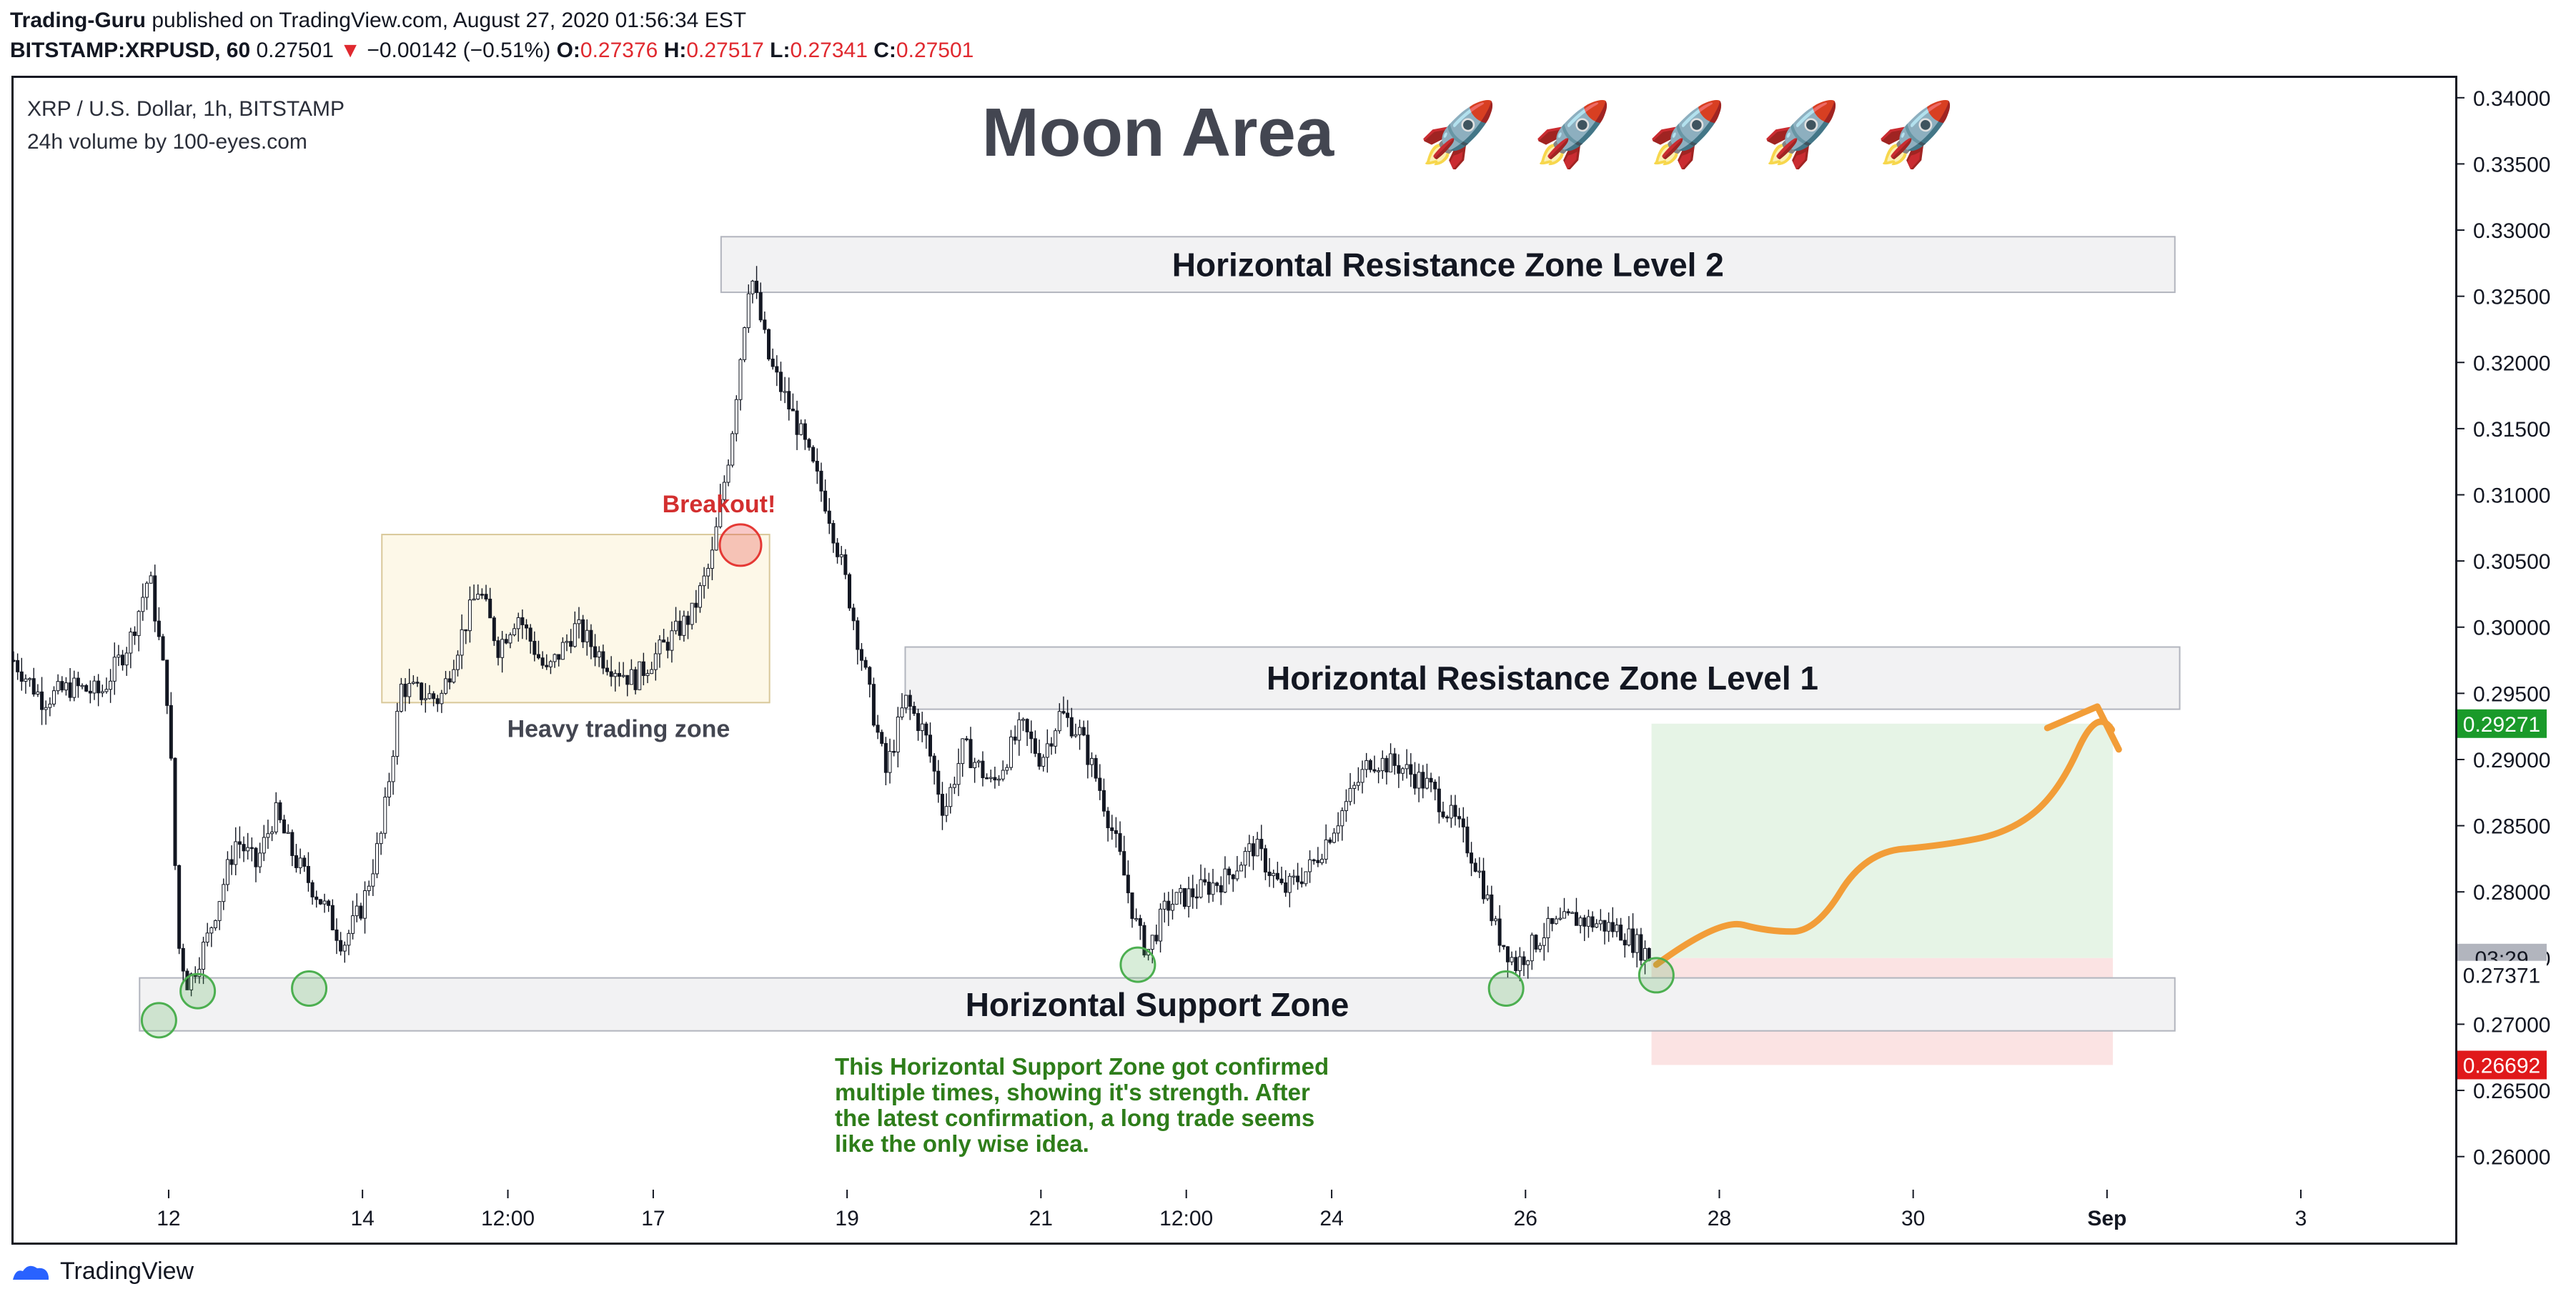  What do you see at coordinates (885, 50) in the screenshot?
I see `close-label: C:` at bounding box center [885, 50].